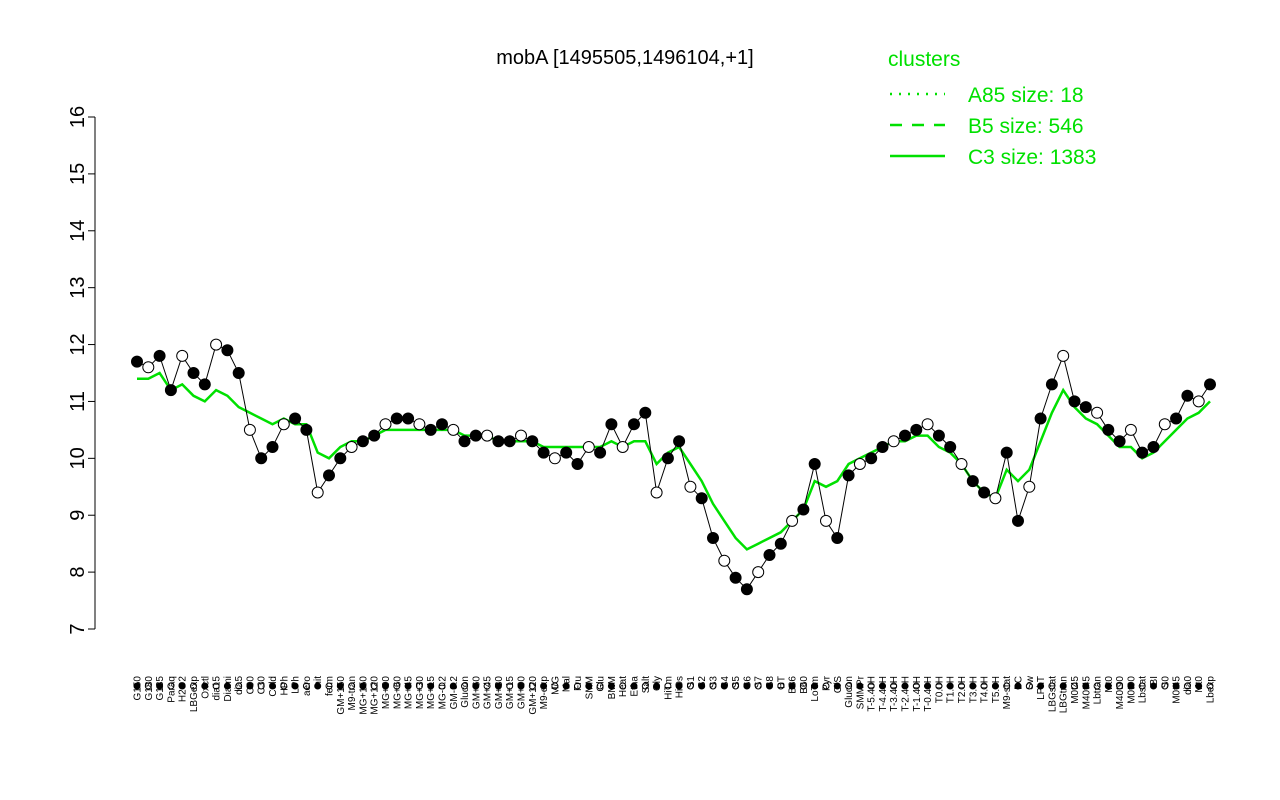 This screenshot has width=1280, height=800. I want to click on x-tick-label: T1.0H, so click(951, 689).